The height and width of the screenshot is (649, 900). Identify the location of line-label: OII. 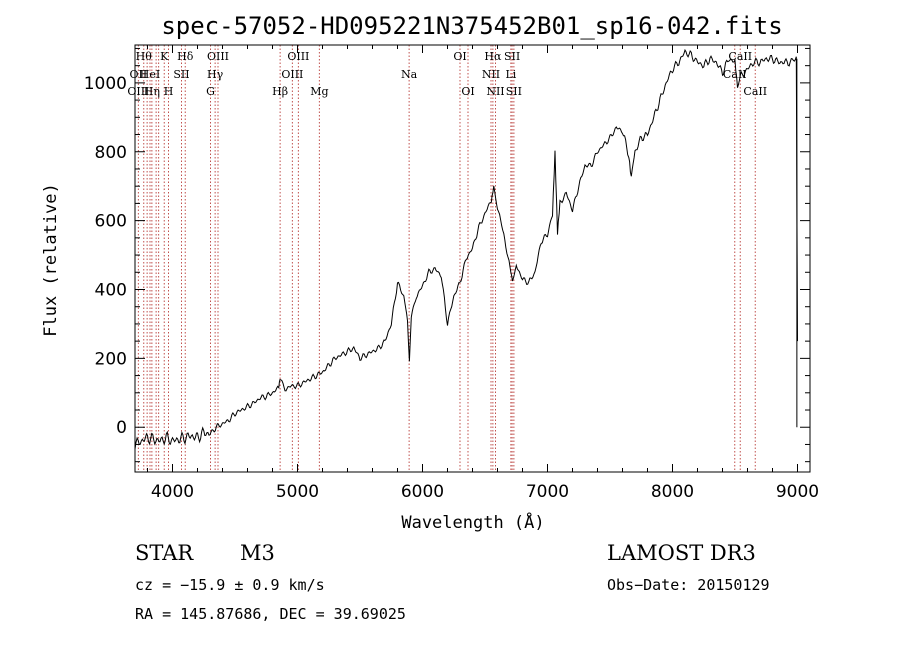
(139, 74).